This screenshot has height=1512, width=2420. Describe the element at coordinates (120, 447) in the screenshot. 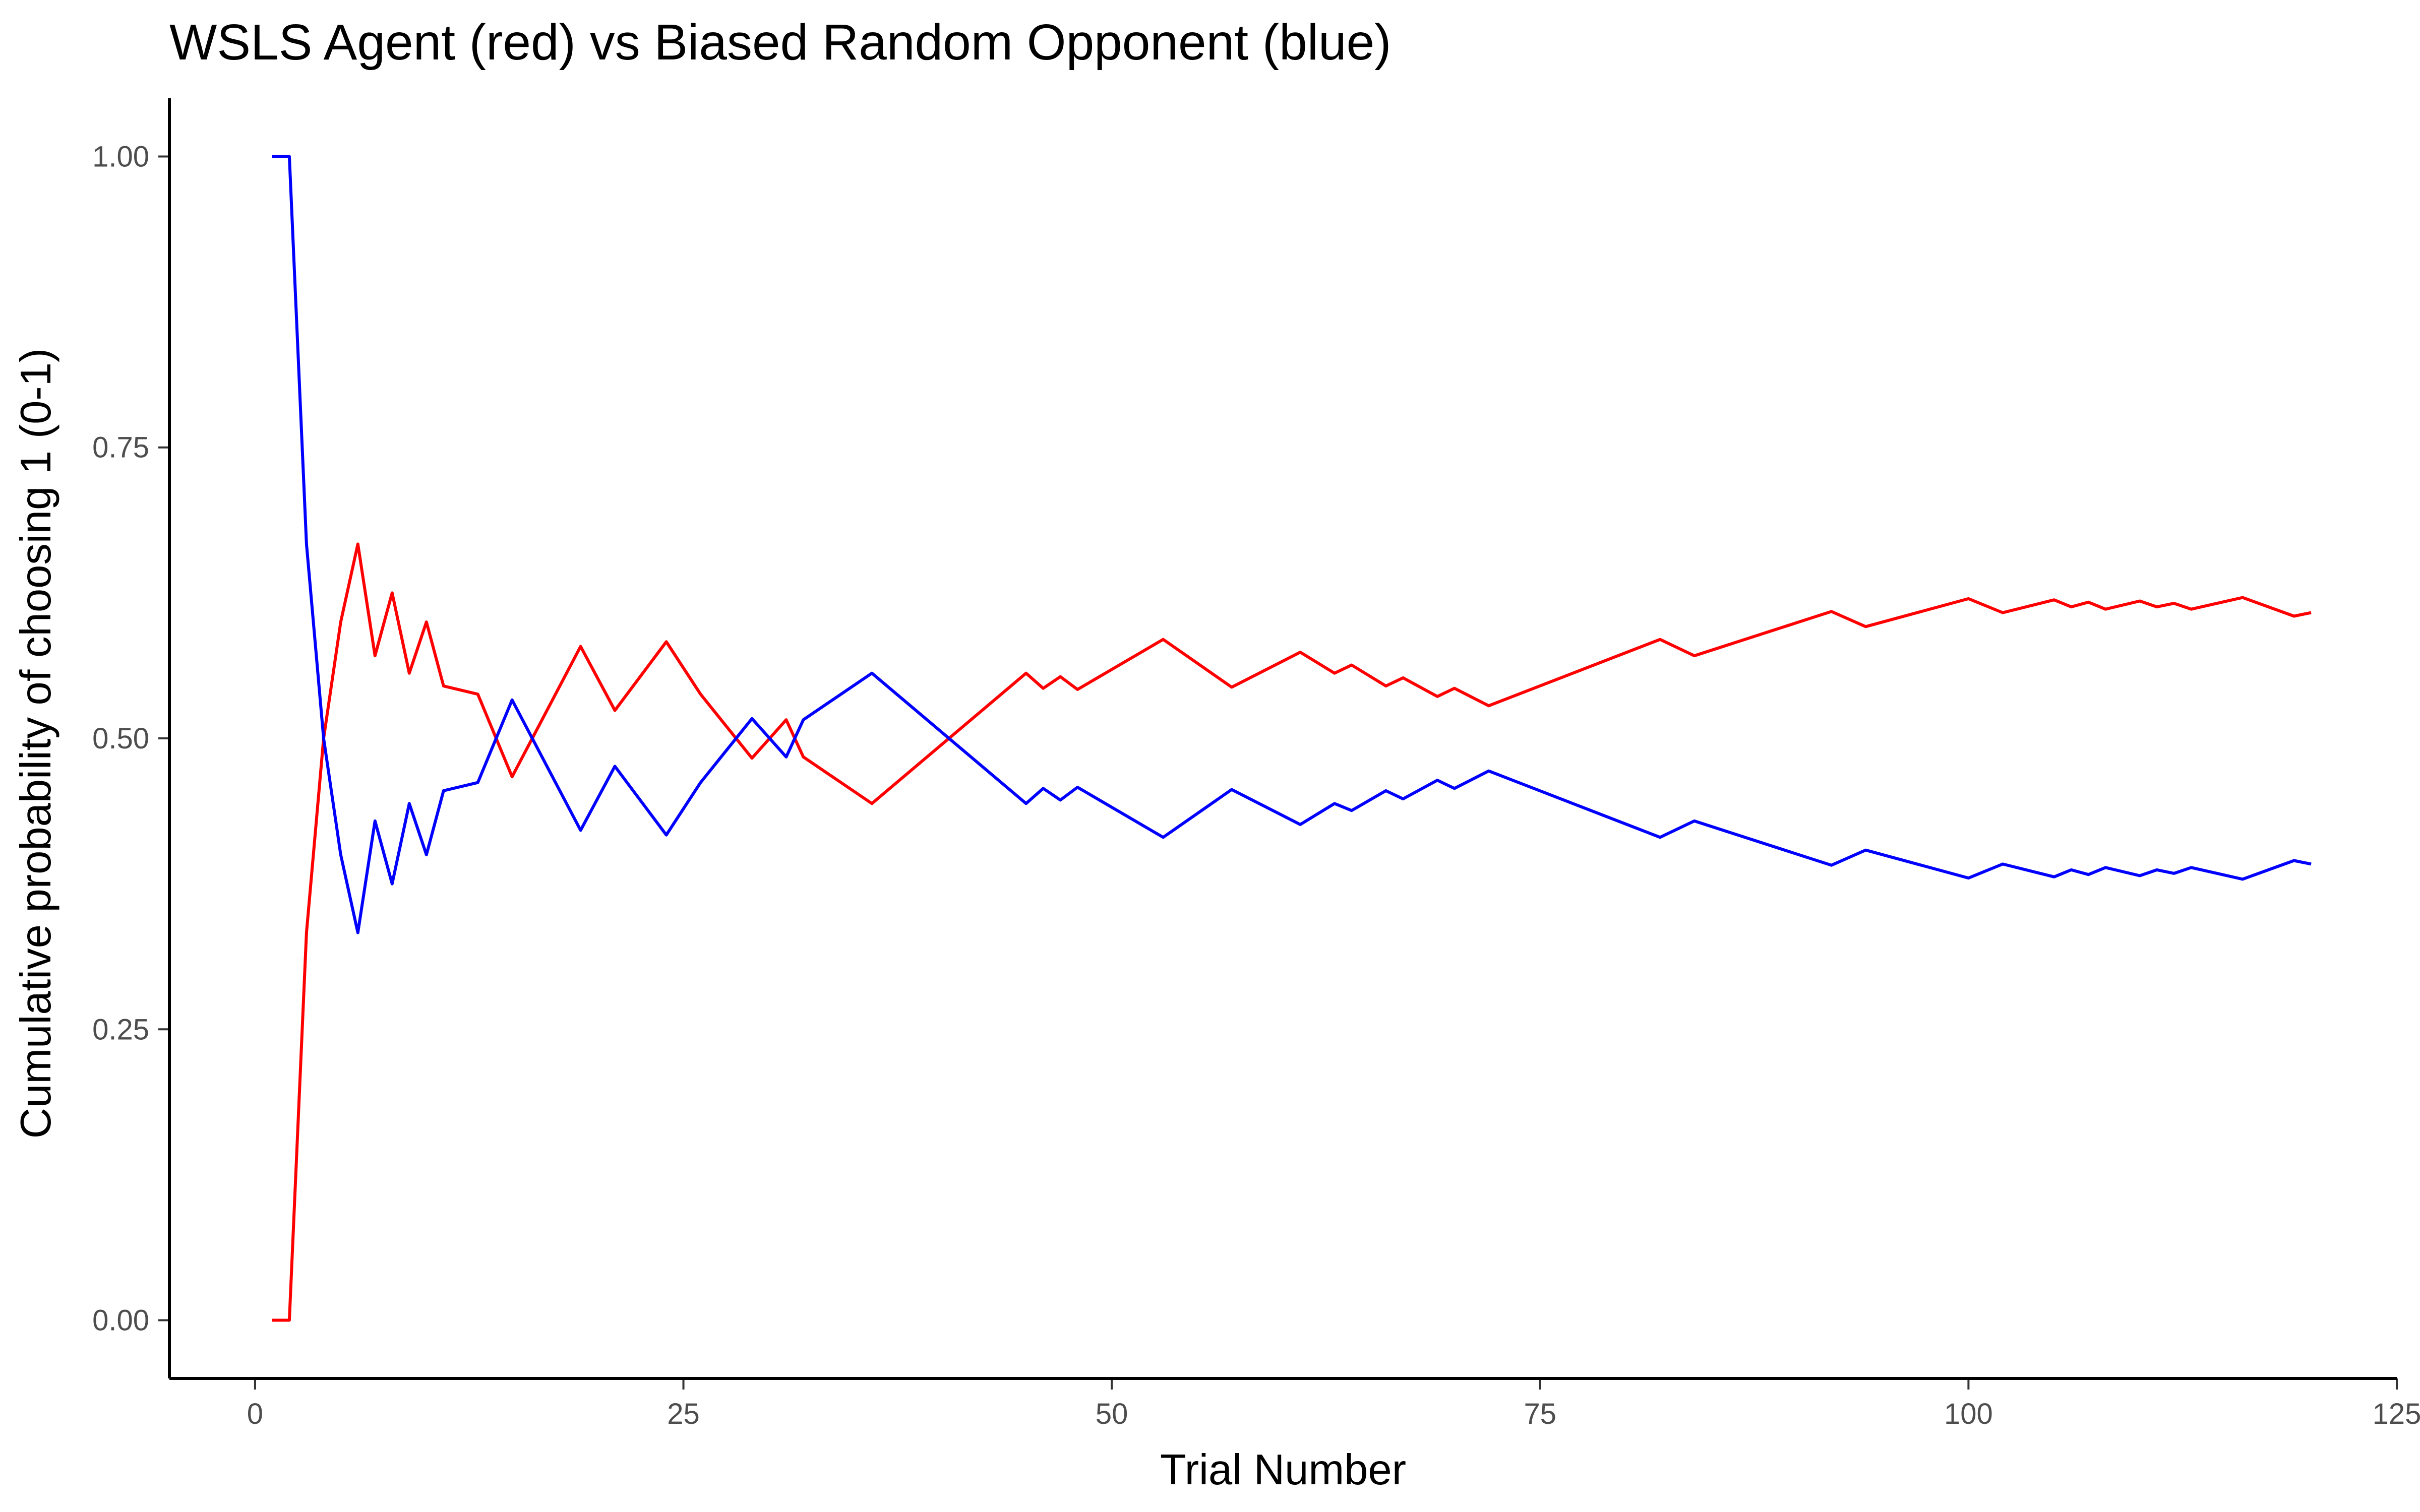

I see `y-tick-label: 0.75` at that location.